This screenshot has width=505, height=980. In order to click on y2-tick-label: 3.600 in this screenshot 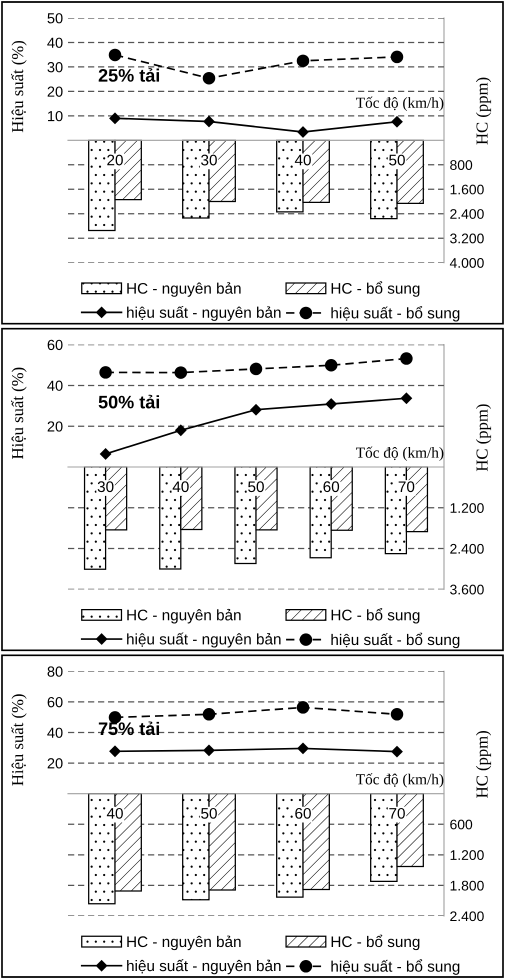, I will do `click(467, 589)`.